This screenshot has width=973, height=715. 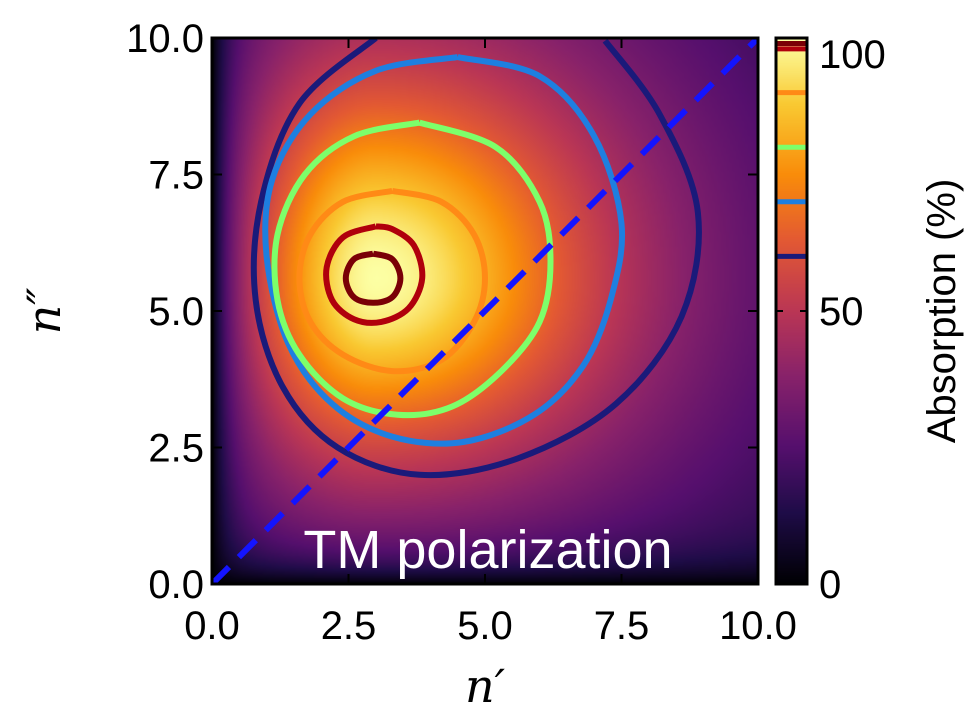 I want to click on y-tick-label: 10.0, so click(x=165, y=39).